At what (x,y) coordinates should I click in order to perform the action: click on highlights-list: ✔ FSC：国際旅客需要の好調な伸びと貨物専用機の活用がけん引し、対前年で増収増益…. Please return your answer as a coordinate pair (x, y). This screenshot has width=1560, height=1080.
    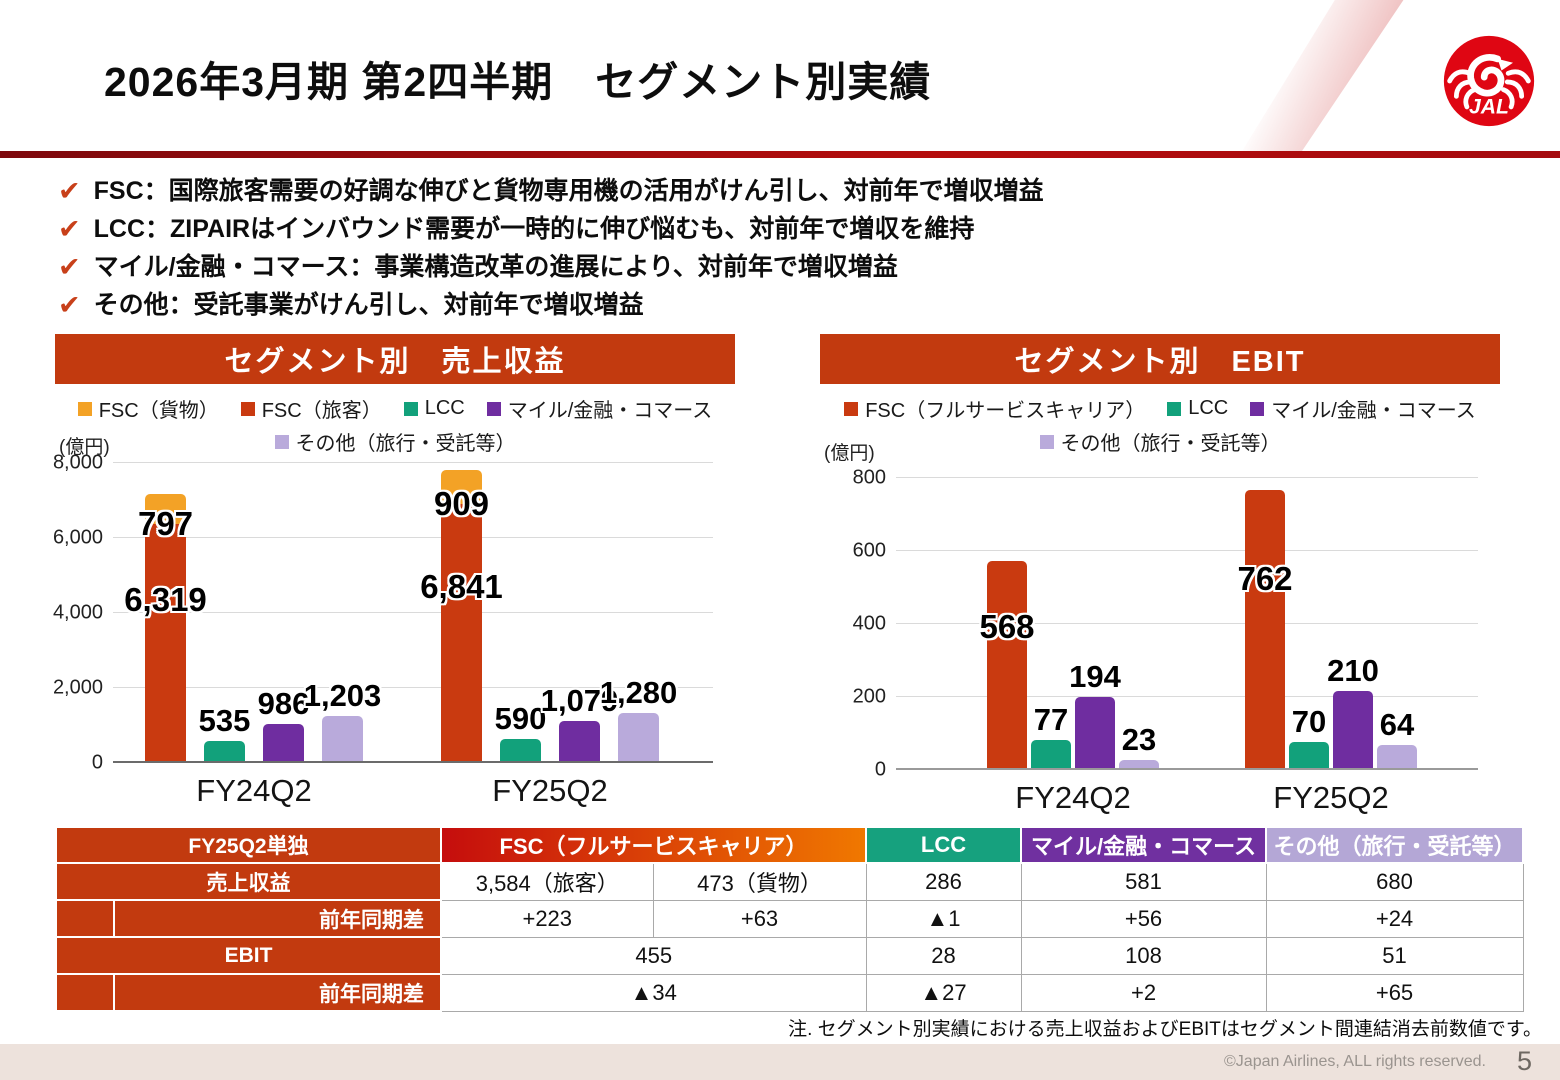
    Looking at the image, I should click on (551, 248).